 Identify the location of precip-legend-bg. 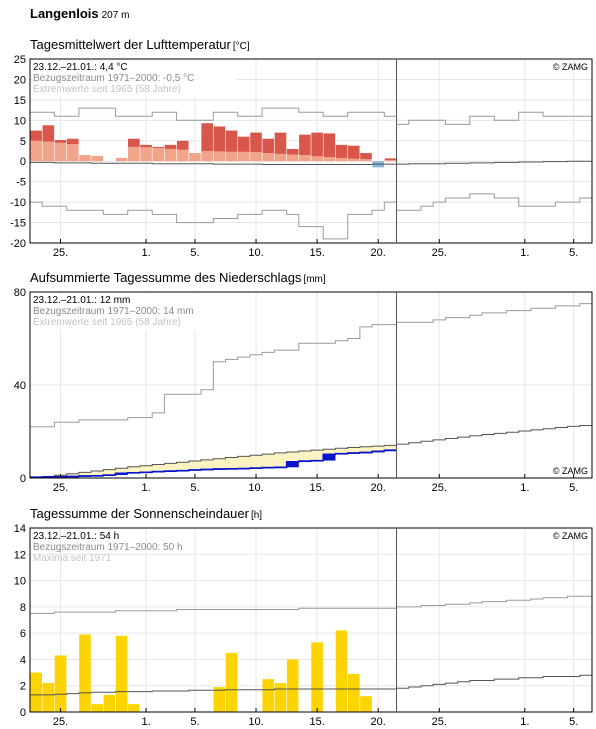
(134, 312).